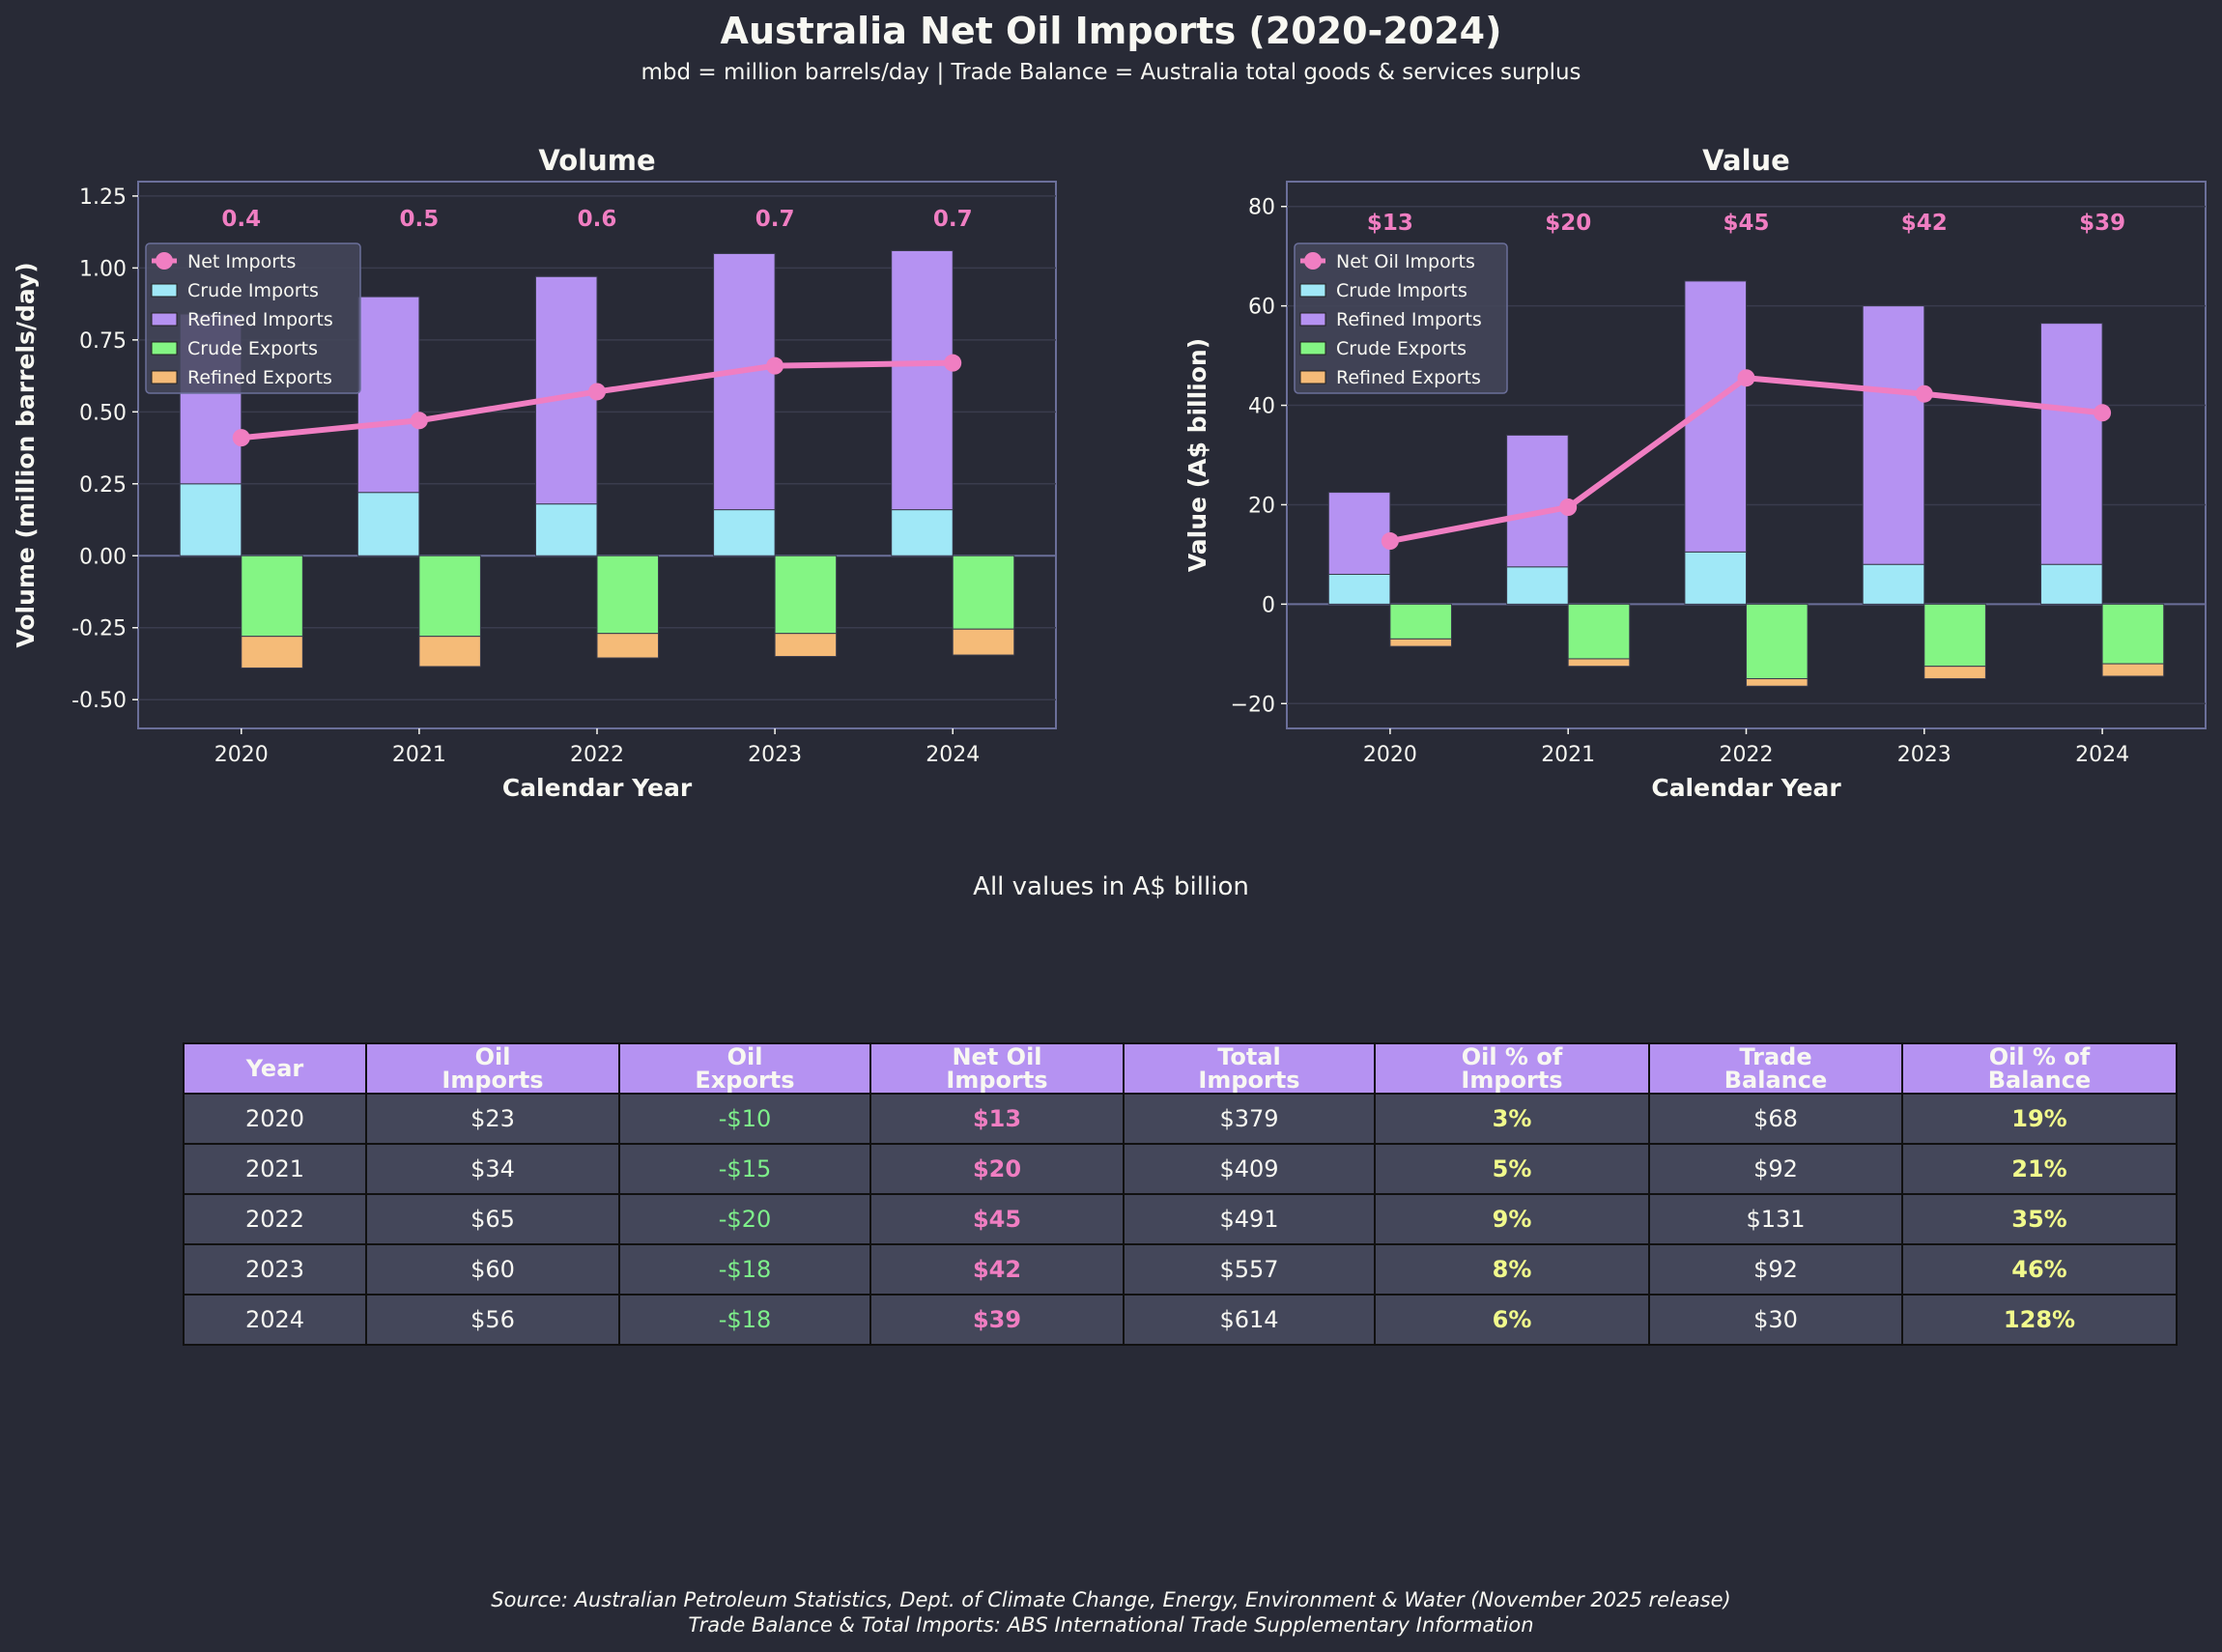 This screenshot has height=1652, width=2222. What do you see at coordinates (103, 413) in the screenshot?
I see `y-tick-label: 0.50` at bounding box center [103, 413].